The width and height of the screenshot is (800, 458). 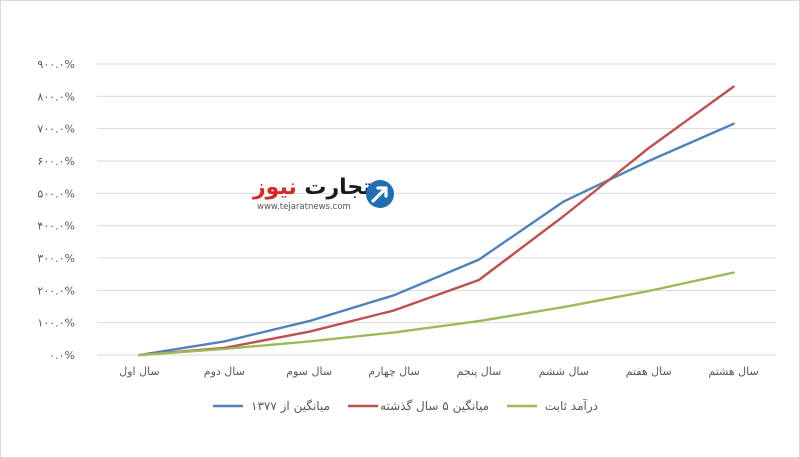 What do you see at coordinates (139, 371) in the screenshot?
I see `x-tick-label: سال اول` at bounding box center [139, 371].